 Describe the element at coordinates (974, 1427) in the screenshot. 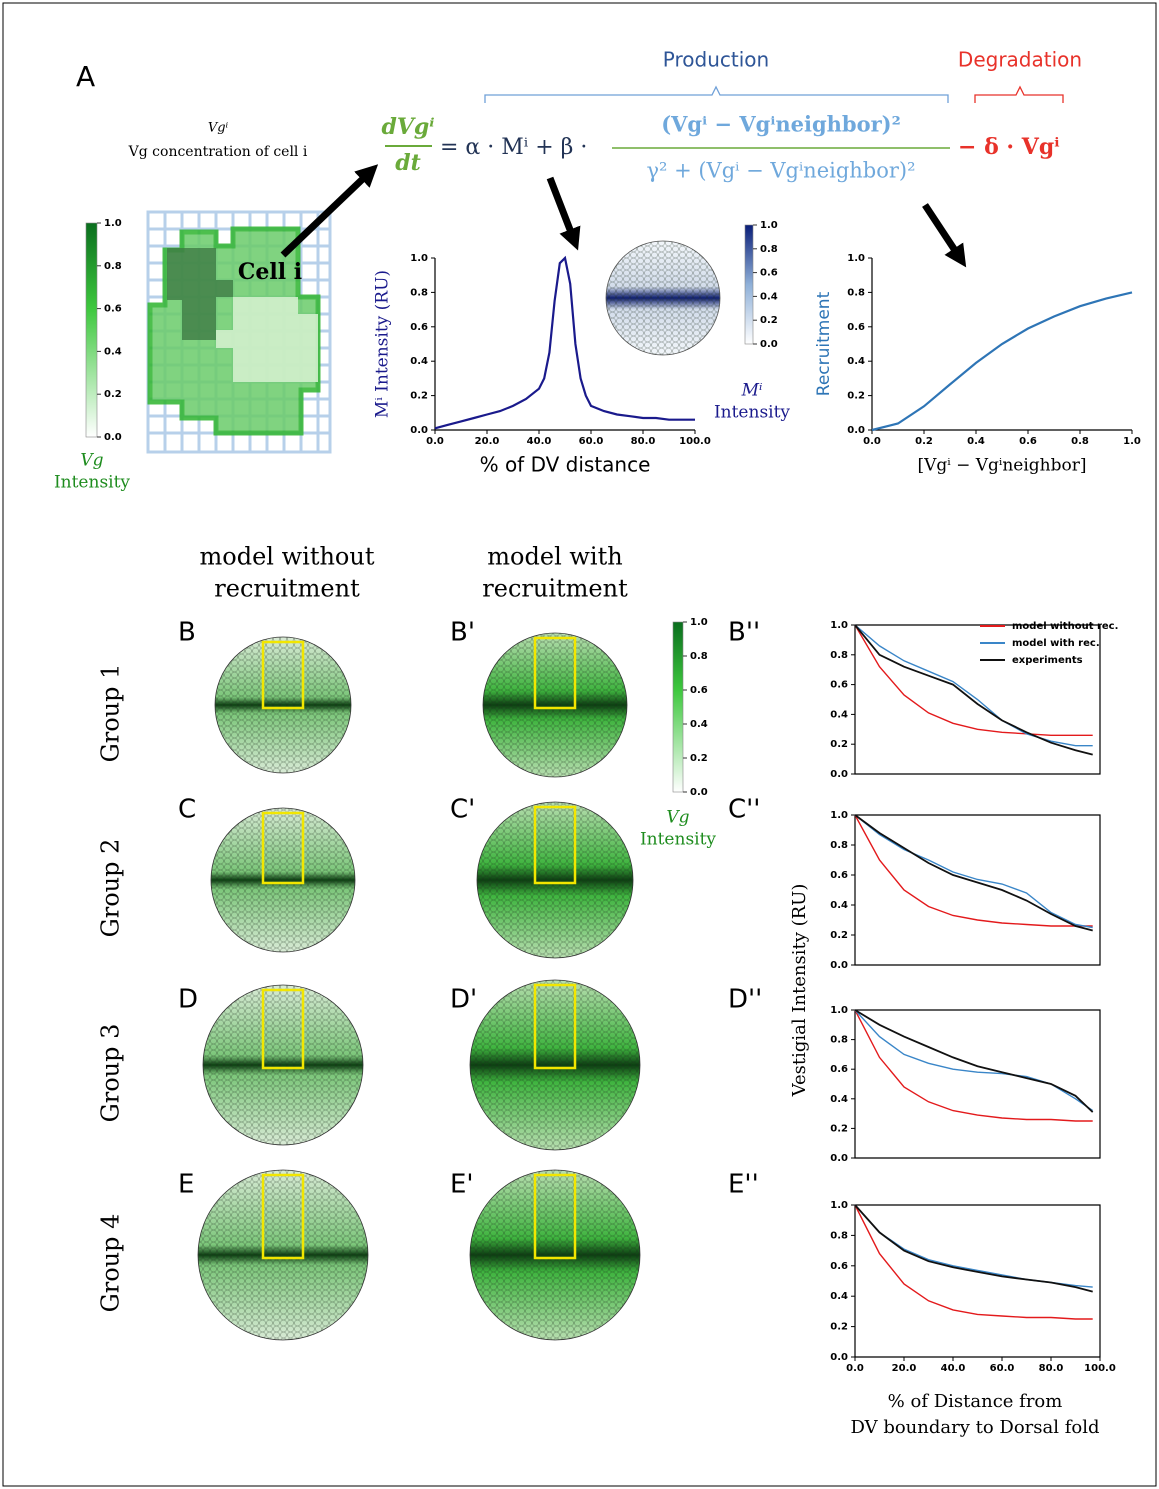

I see `shared-xlabel: DV boundary to Dorsal fold` at that location.